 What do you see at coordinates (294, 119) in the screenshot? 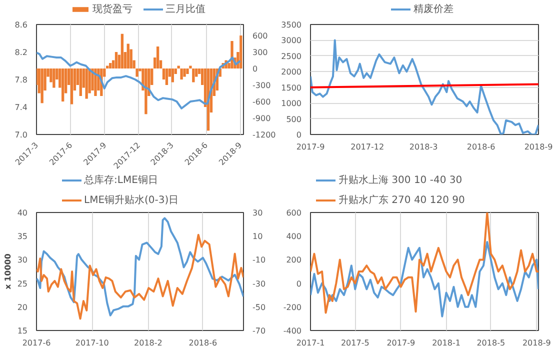
I see `y-tick-label: 500` at bounding box center [294, 119].